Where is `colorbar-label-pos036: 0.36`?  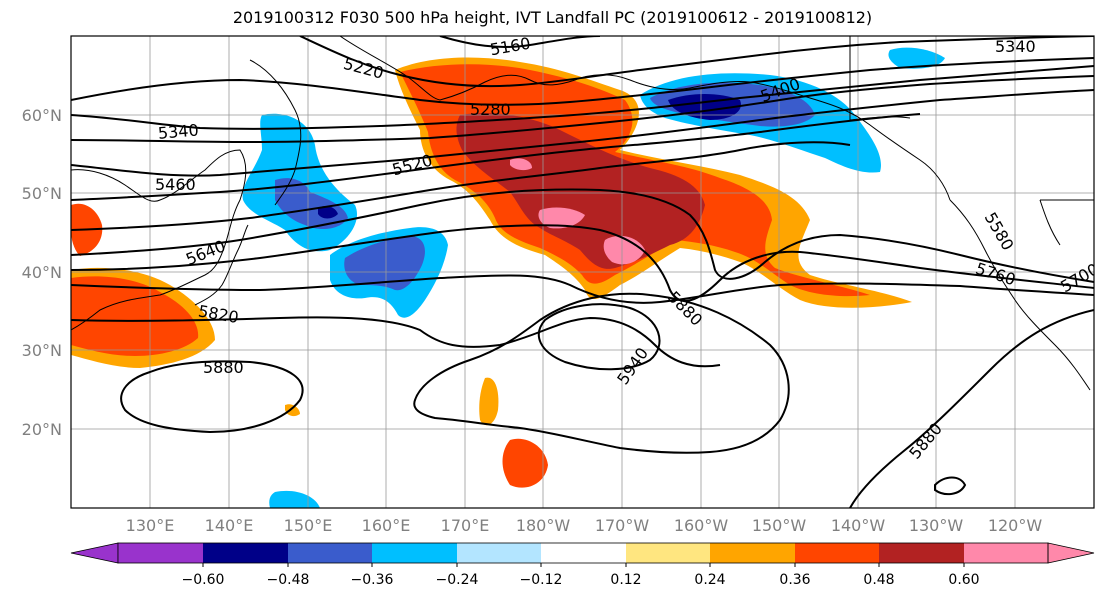 colorbar-label-pos036: 0.36 is located at coordinates (794, 580).